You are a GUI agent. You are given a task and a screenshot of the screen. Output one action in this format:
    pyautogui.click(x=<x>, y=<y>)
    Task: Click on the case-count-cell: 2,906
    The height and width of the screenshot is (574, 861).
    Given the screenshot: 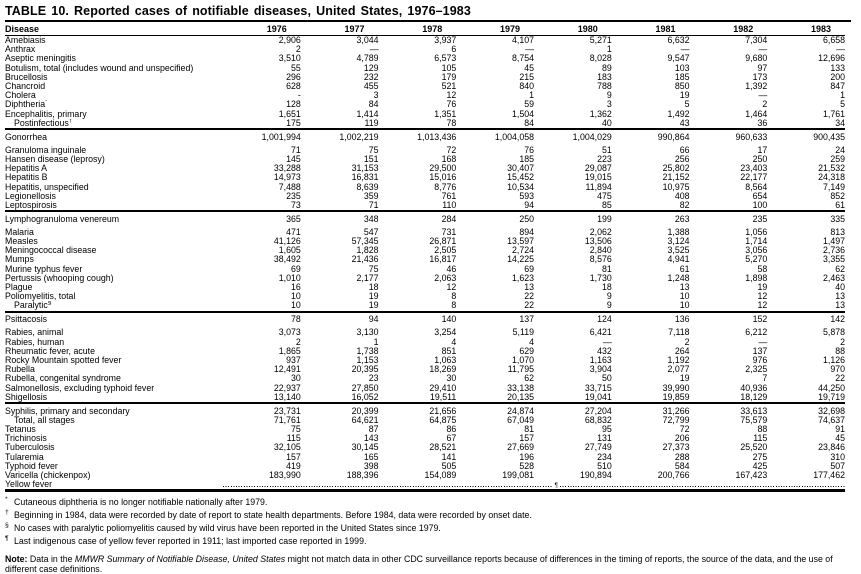 What is the action you would take?
    pyautogui.click(x=289, y=40)
    